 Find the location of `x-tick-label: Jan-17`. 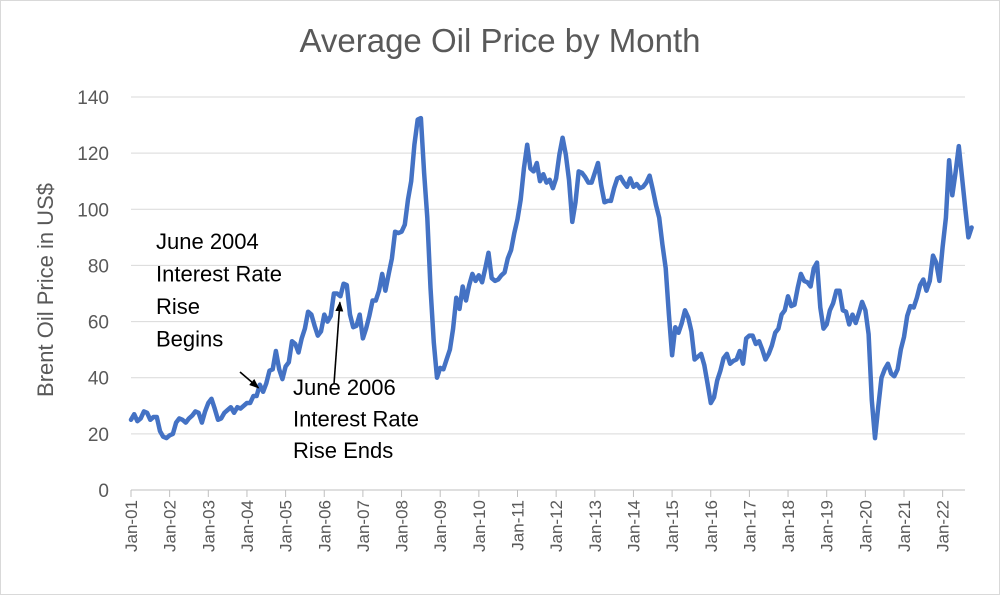

x-tick-label: Jan-17 is located at coordinates (749, 526).